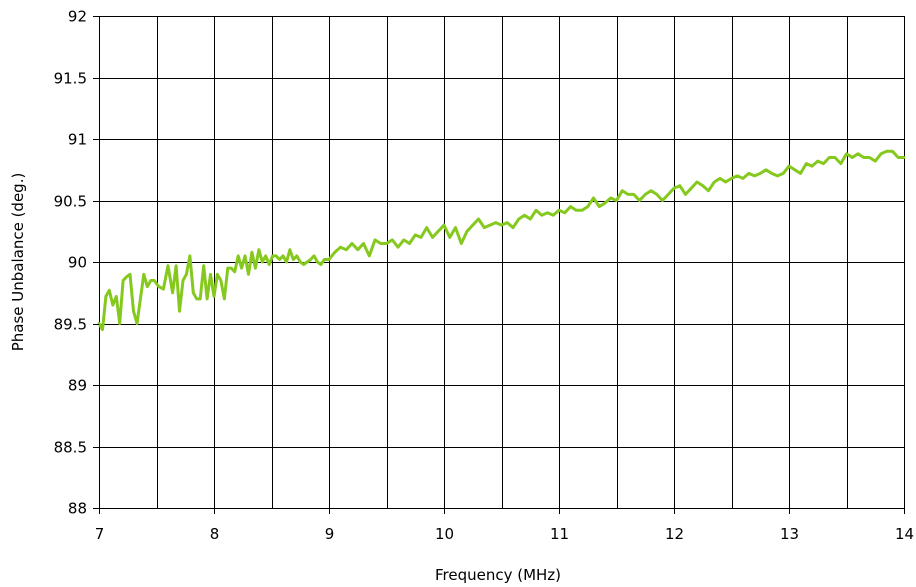  I want to click on y-tick-label: 91.5, so click(70, 79).